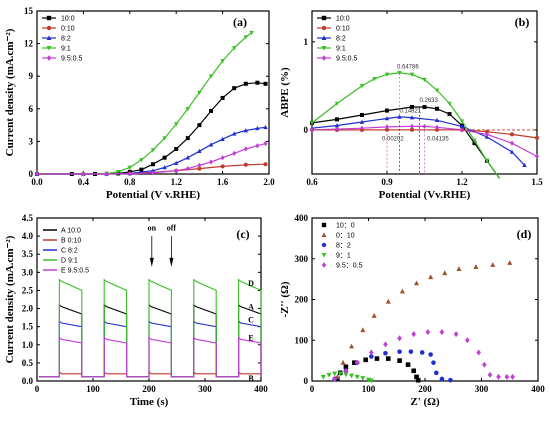  Describe the element at coordinates (251, 307) in the screenshot. I see `end-label: A` at that location.